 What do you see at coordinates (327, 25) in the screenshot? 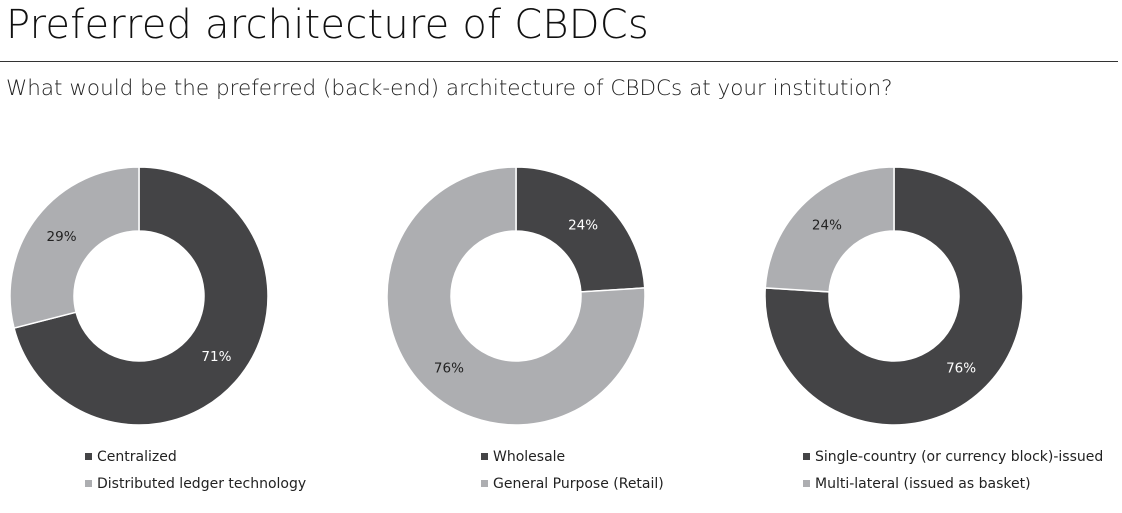
I see `page-title: Preferred architecture of CBDCs` at bounding box center [327, 25].